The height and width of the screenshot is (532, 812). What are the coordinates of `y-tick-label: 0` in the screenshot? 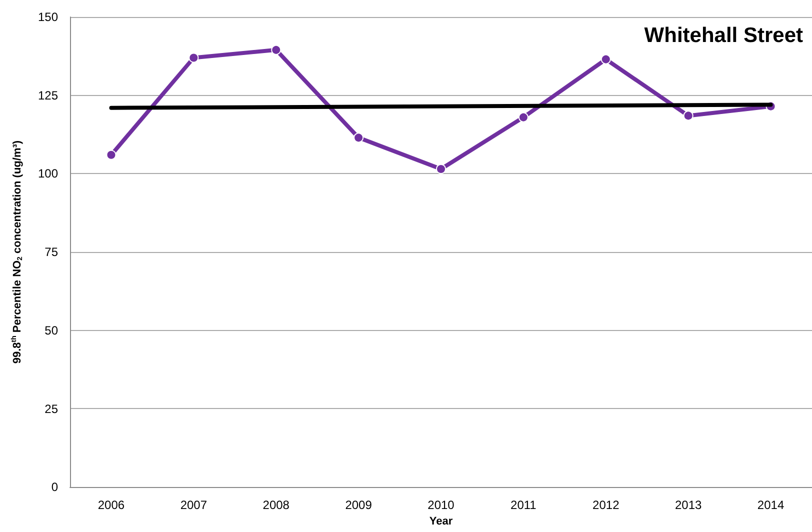 It's located at (54, 487).